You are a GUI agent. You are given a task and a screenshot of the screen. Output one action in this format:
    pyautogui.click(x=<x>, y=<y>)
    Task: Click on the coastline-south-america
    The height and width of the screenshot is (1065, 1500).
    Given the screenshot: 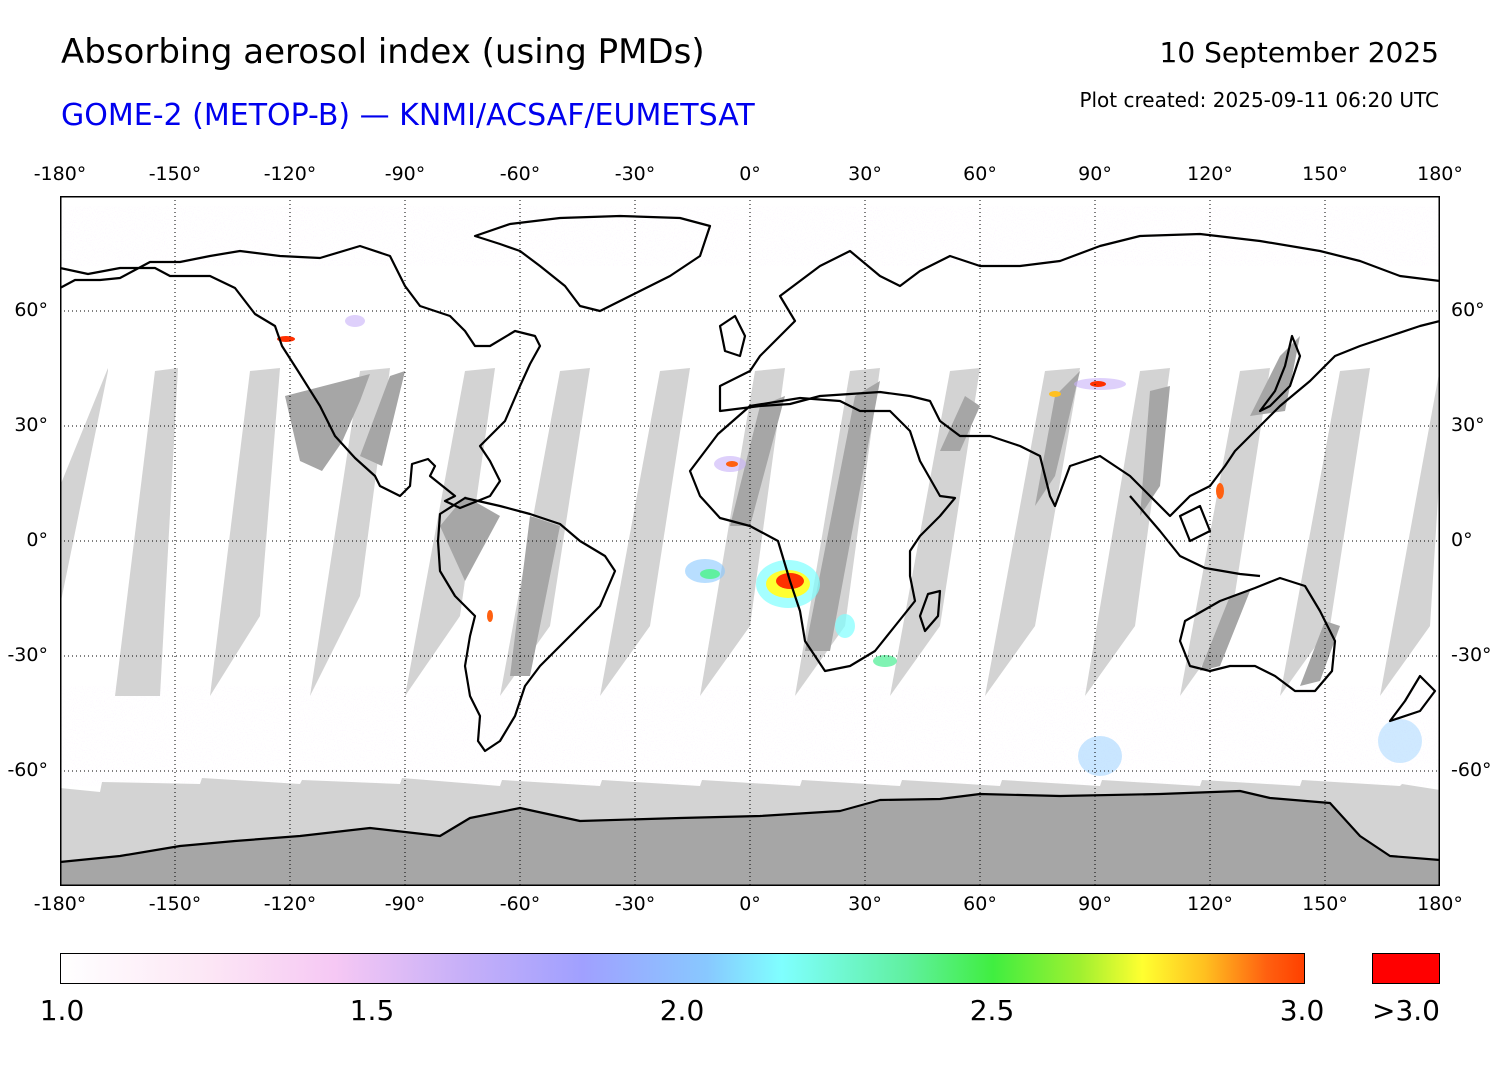 What is the action you would take?
    pyautogui.click(x=526, y=624)
    